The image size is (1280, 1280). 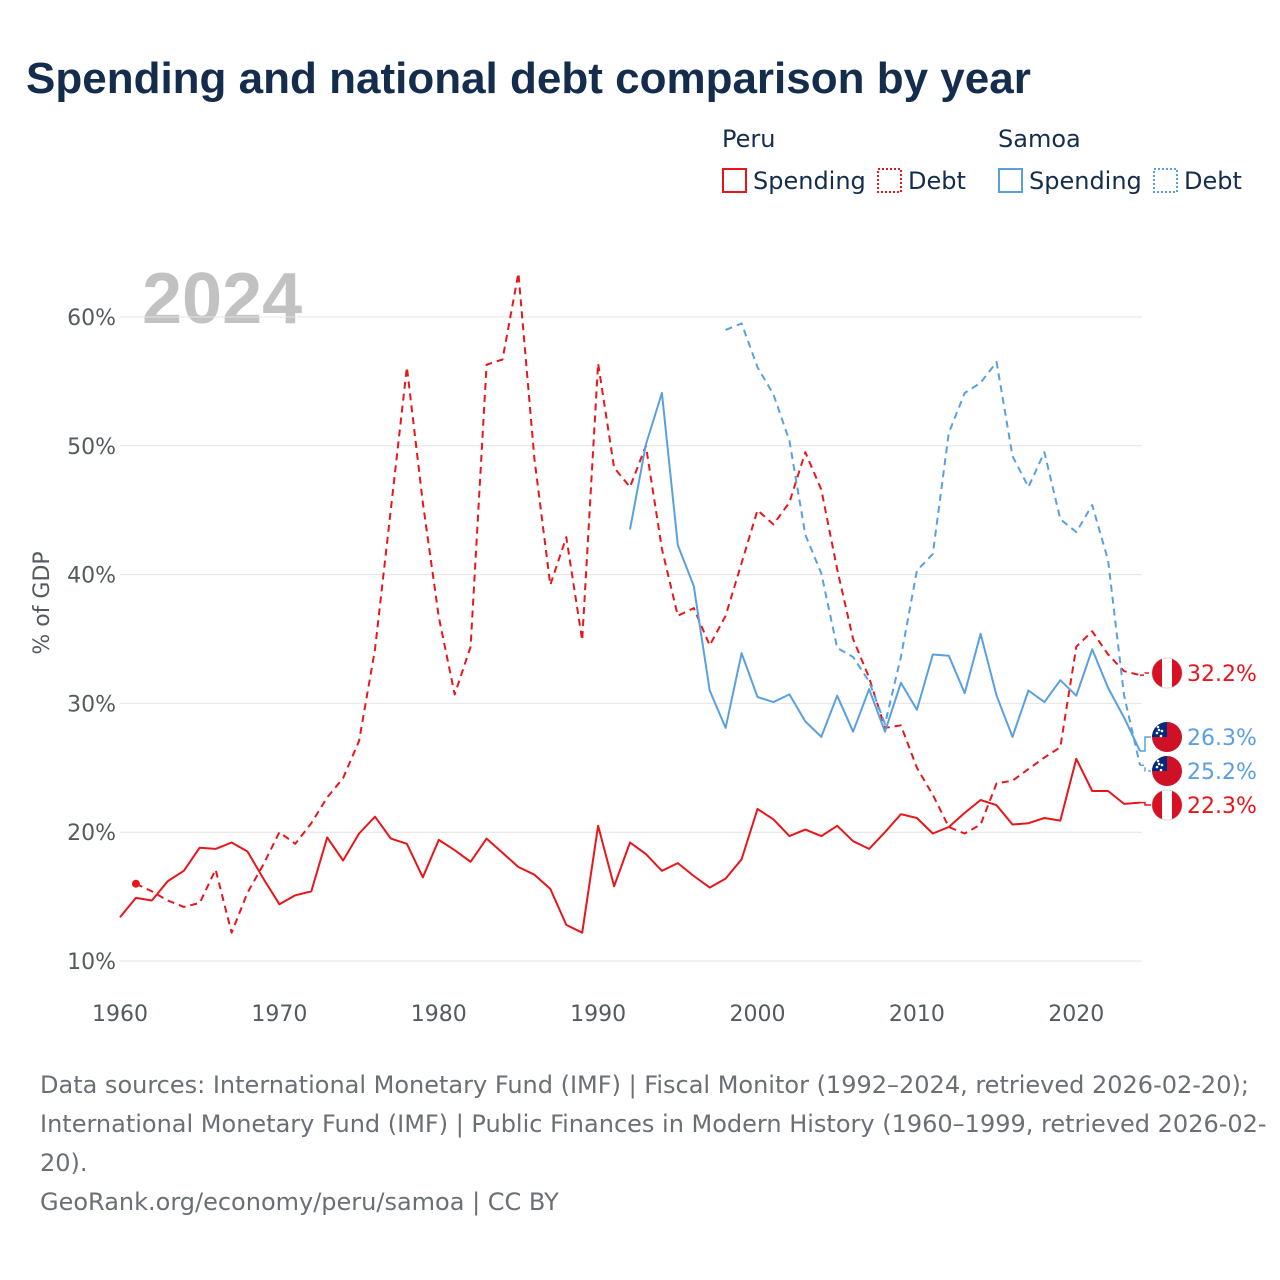 I want to click on end-connector-samoa-spending, so click(x=1145, y=744).